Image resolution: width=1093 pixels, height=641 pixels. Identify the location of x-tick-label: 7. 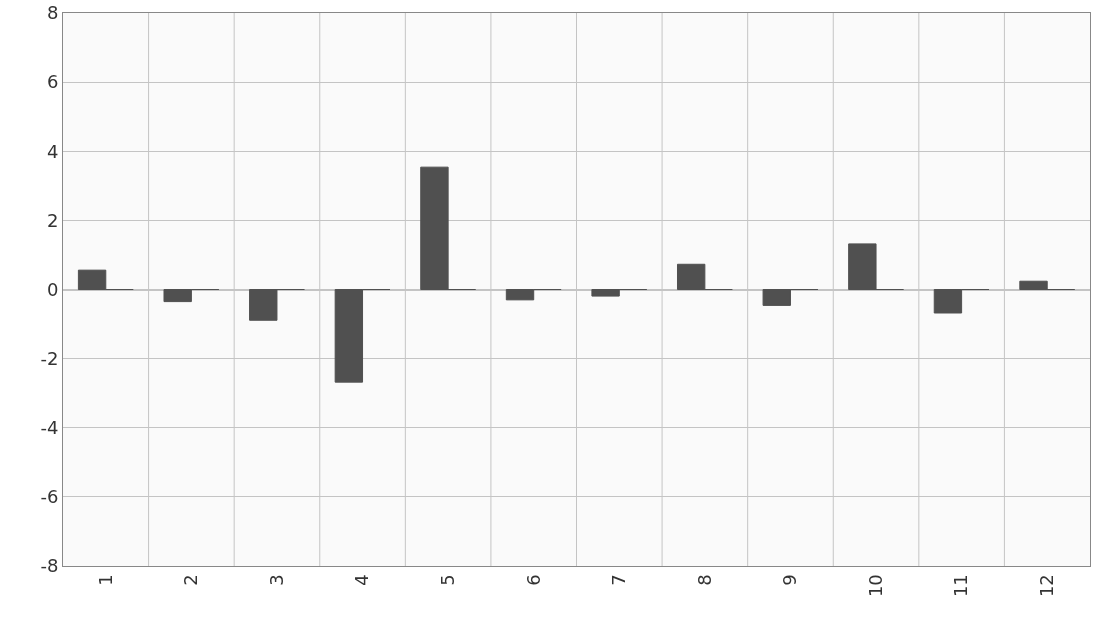
(619, 580).